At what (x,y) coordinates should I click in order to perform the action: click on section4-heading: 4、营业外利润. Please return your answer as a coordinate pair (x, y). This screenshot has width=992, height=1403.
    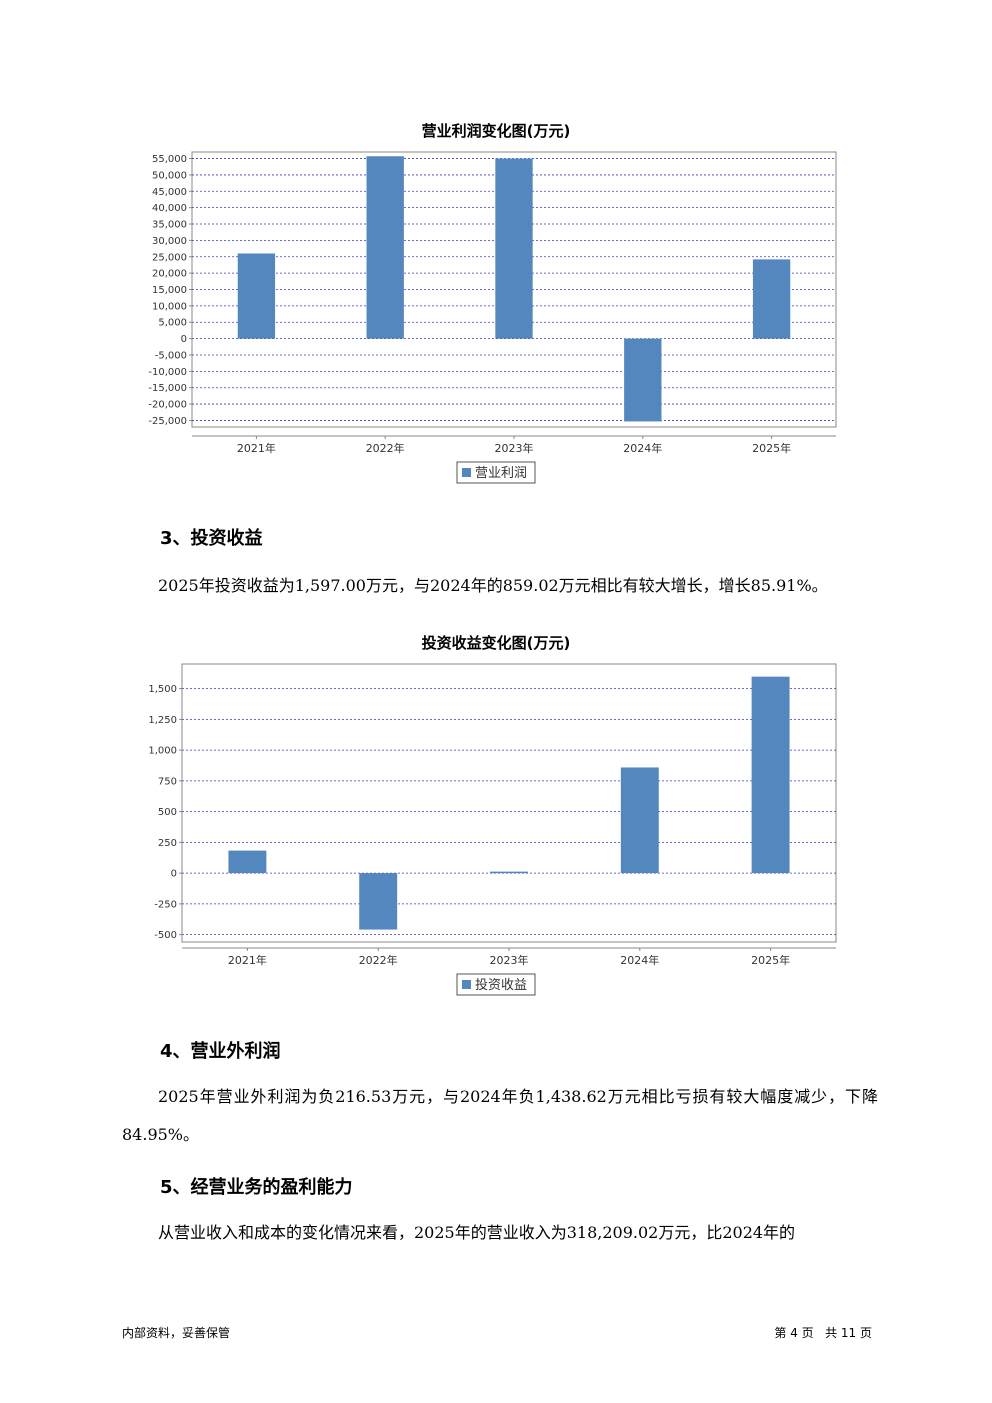
    Looking at the image, I should click on (220, 1051).